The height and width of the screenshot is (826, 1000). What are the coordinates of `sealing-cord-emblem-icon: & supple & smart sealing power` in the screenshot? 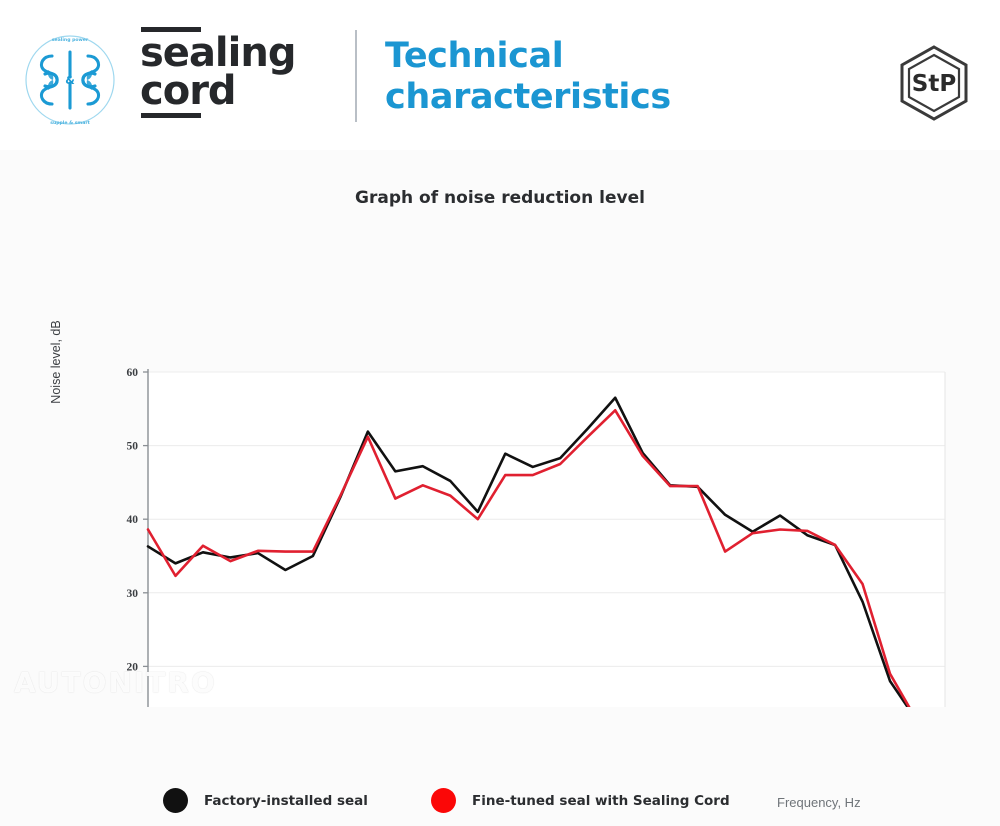 It's located at (70, 80).